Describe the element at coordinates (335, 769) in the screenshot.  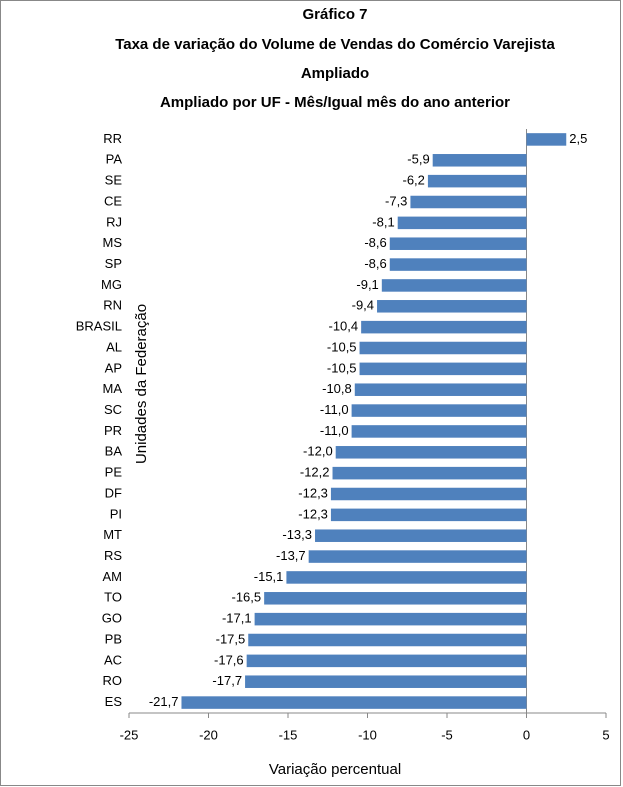
I see `x-axis-title: Variação percentual` at that location.